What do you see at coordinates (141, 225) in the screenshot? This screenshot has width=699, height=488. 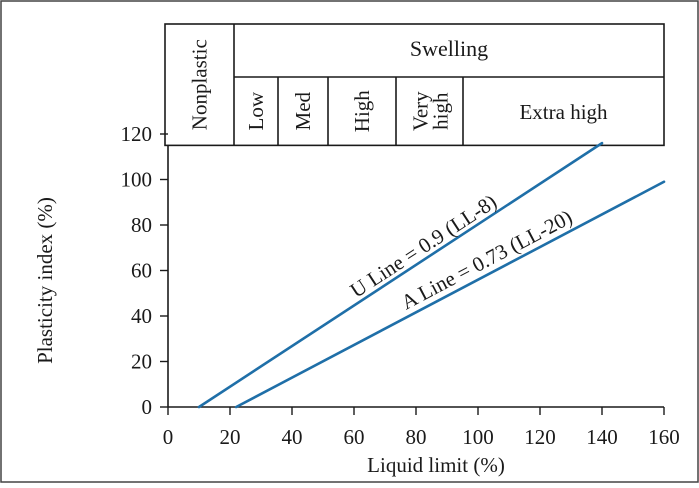 I see `y-tick-label: 80` at bounding box center [141, 225].